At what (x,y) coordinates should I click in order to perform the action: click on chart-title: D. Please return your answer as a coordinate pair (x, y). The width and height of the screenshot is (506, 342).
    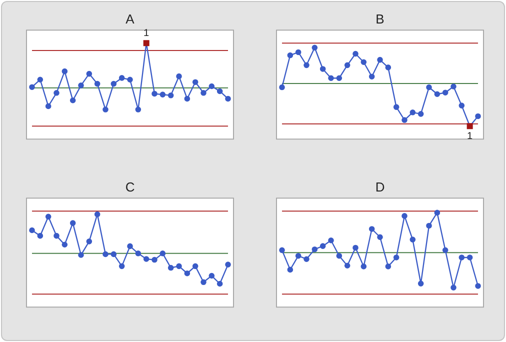
    Looking at the image, I should click on (380, 186).